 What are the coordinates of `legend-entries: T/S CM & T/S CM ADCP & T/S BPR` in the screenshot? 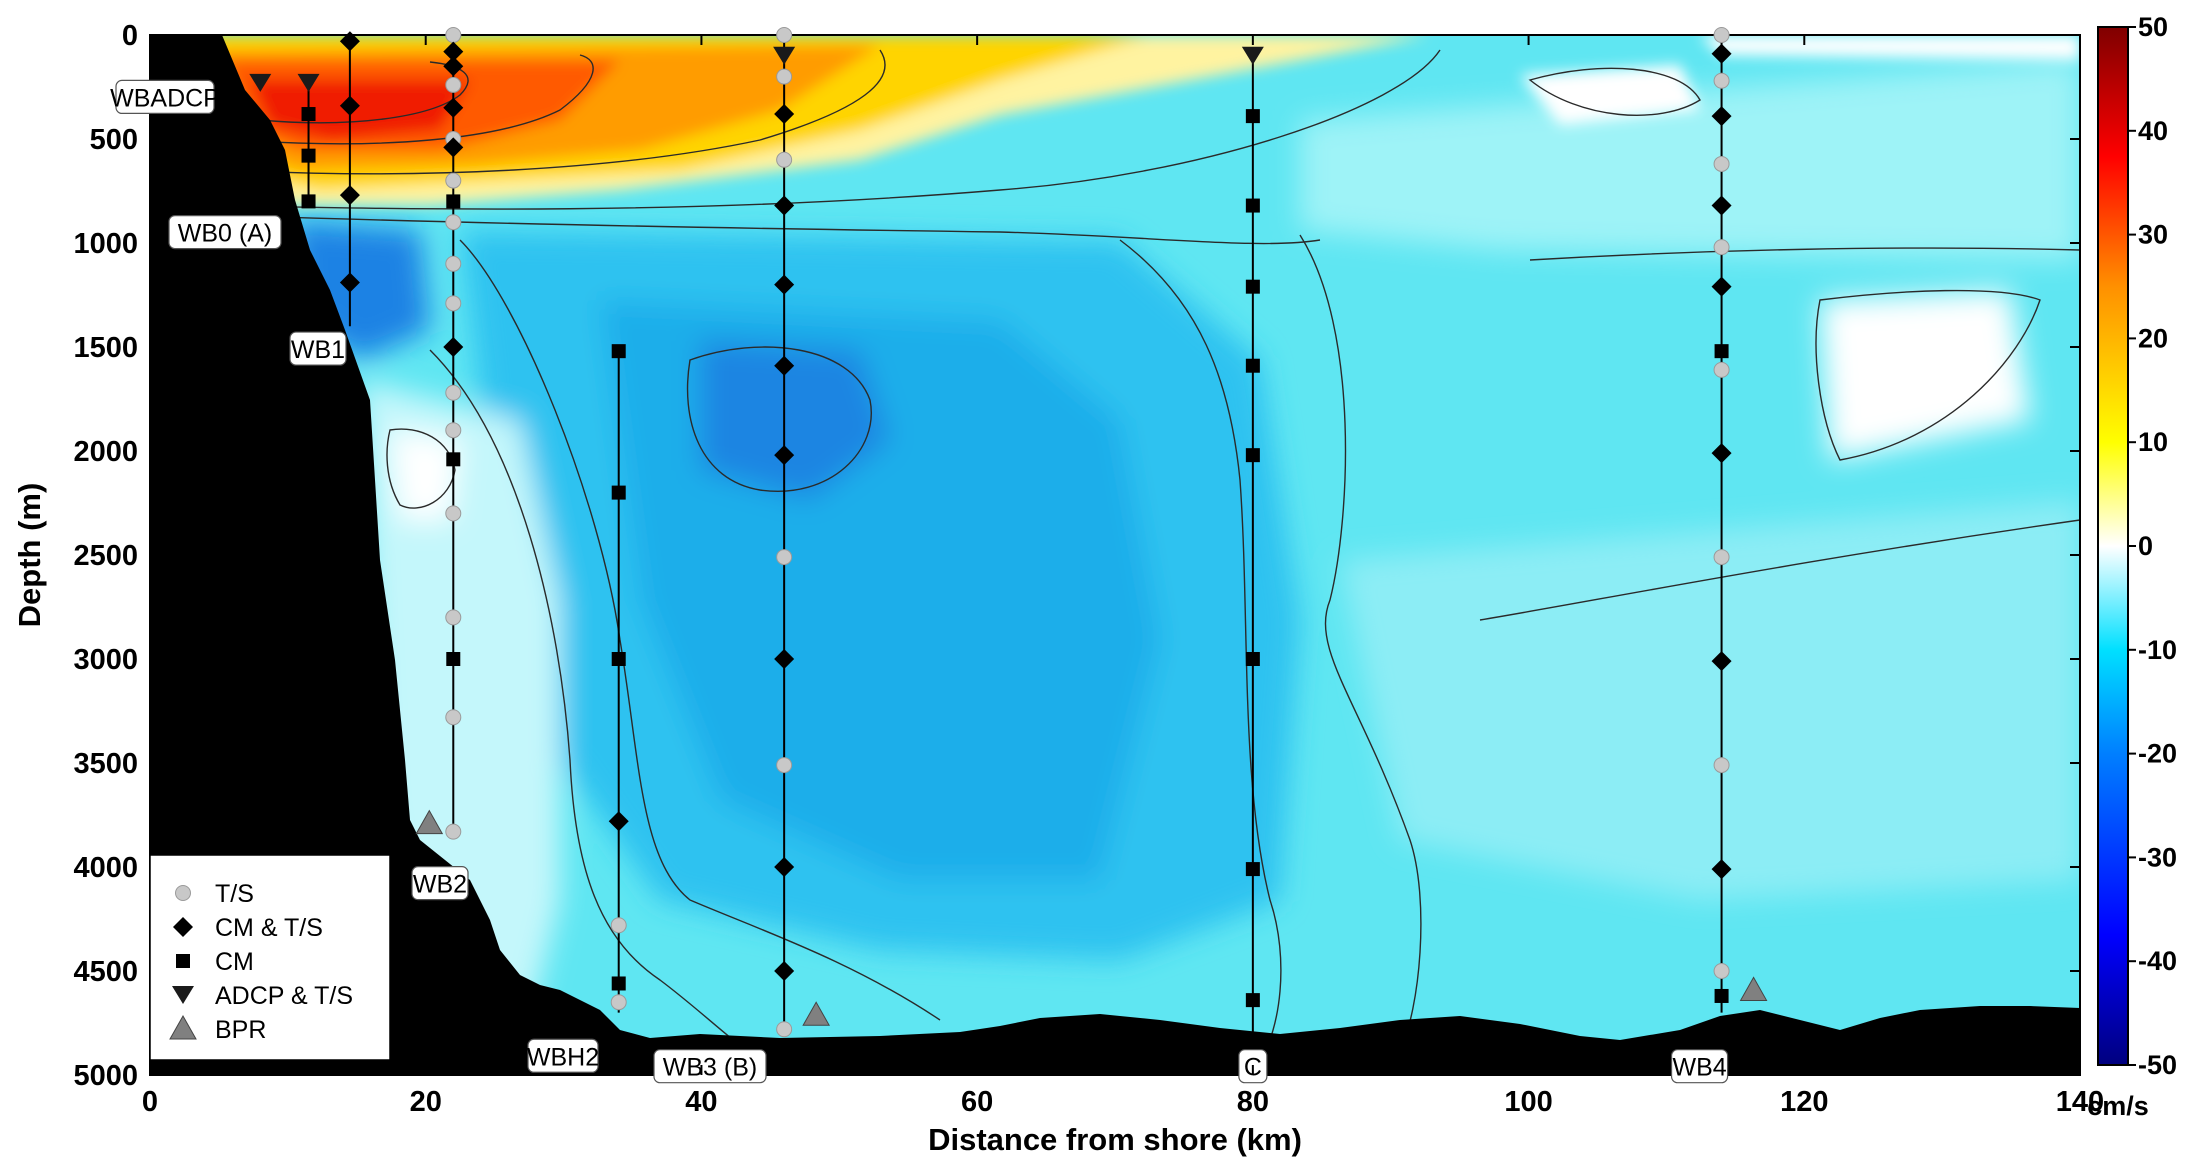 It's located at (261, 962).